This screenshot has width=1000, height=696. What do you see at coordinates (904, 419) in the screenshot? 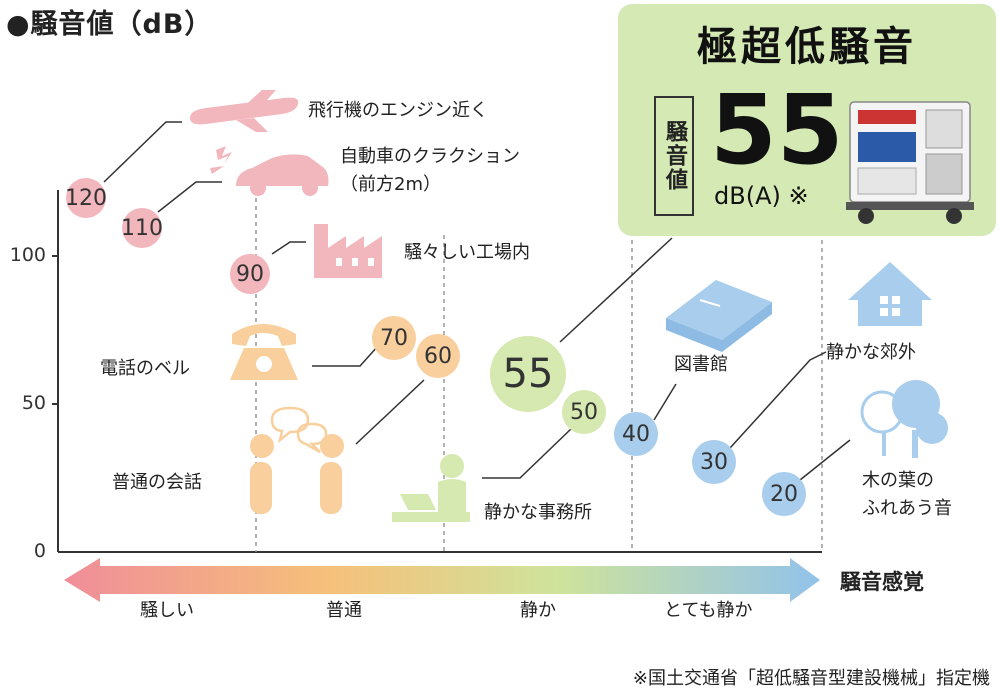
I see `tree-icon` at bounding box center [904, 419].